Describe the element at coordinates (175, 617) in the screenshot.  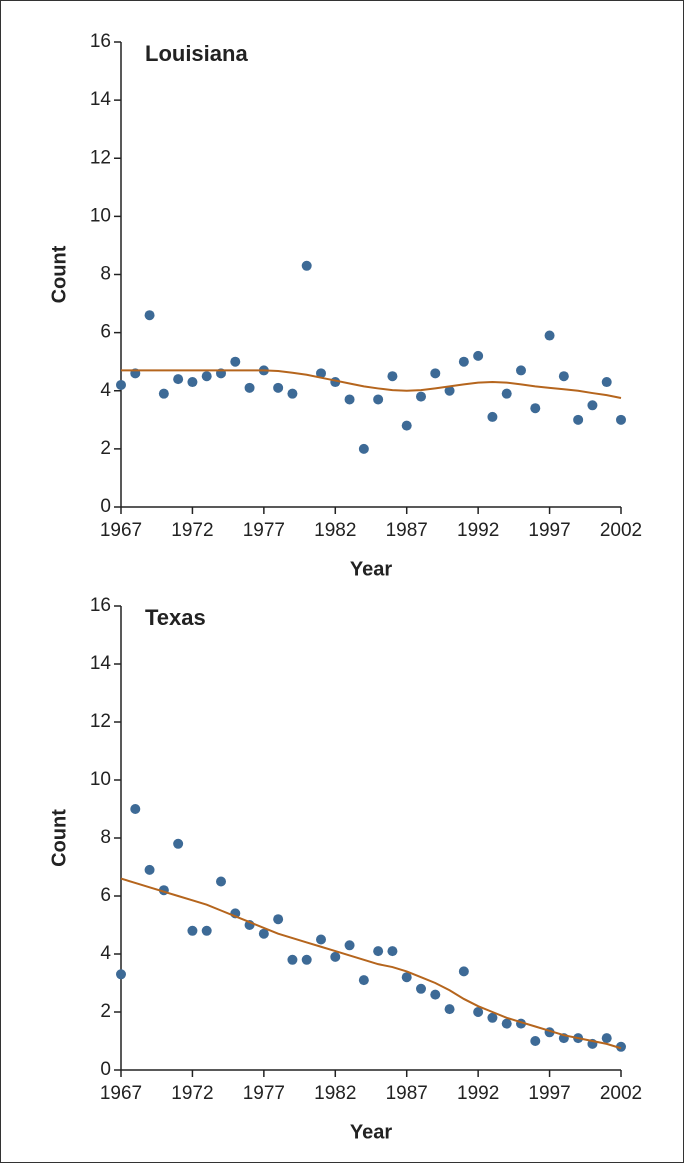
I see `chart-title: Texas` at that location.